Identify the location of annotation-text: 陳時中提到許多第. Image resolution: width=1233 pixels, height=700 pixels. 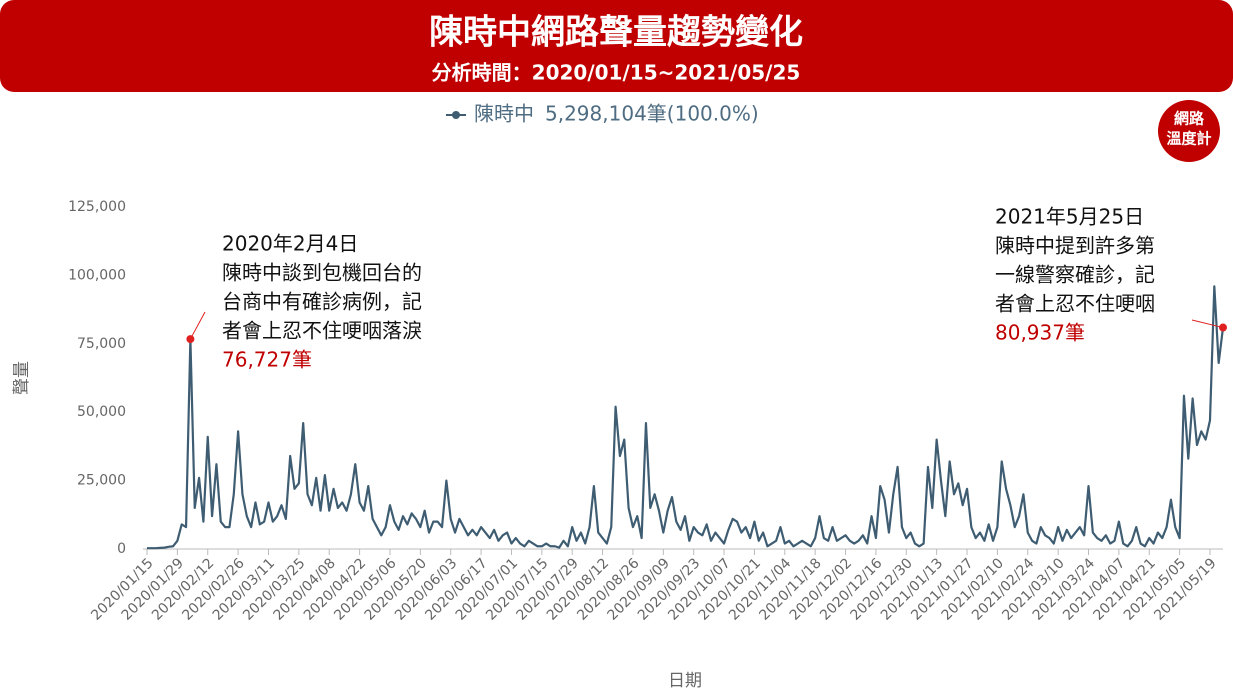
(1075, 246).